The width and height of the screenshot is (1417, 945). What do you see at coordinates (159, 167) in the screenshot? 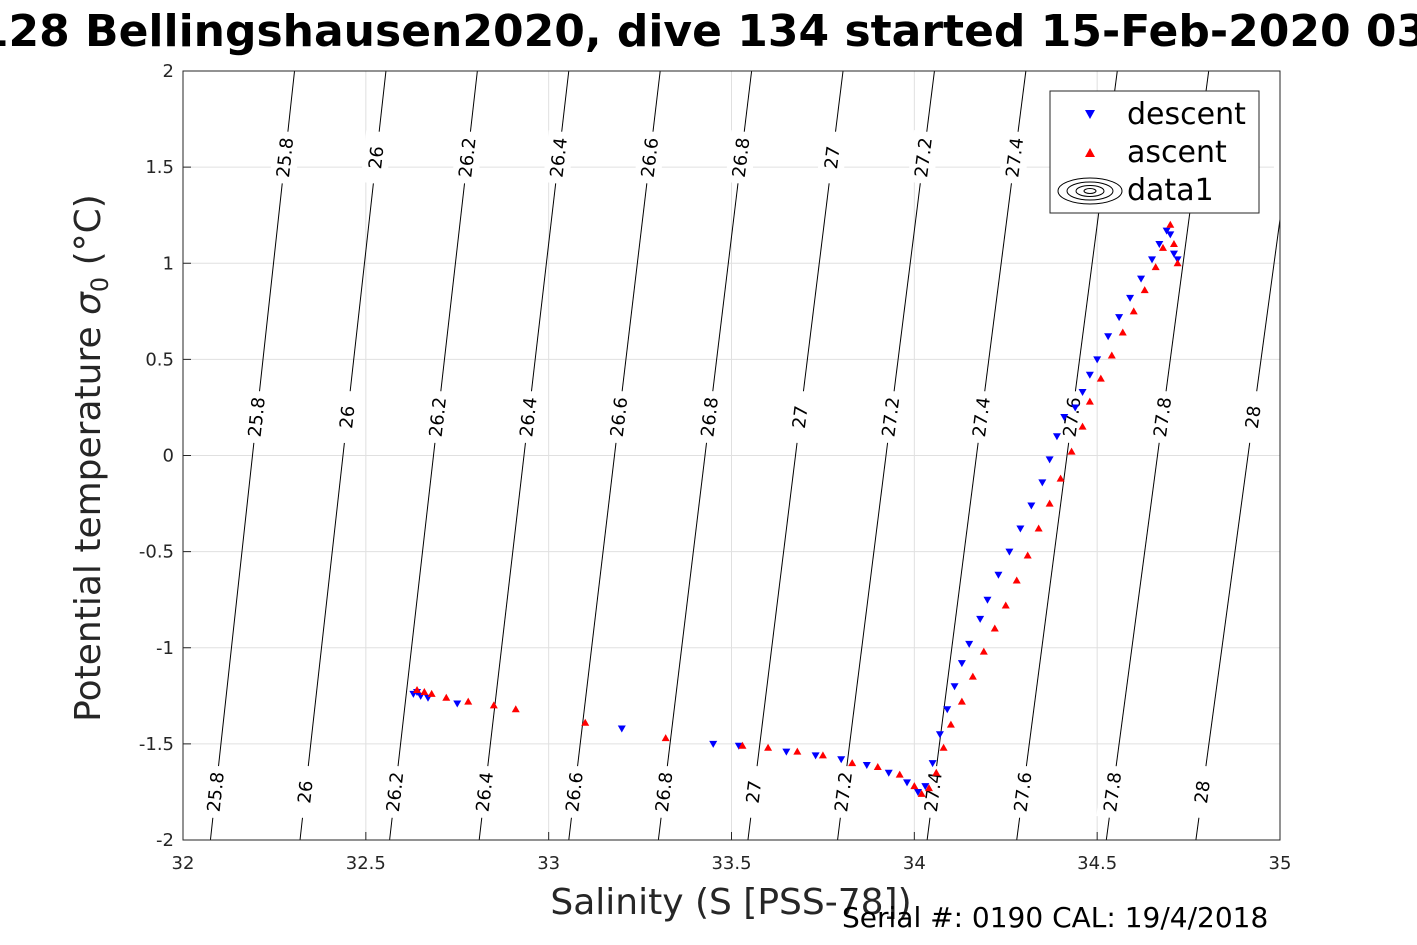
I see `y-tick-label: 1.5` at bounding box center [159, 167].